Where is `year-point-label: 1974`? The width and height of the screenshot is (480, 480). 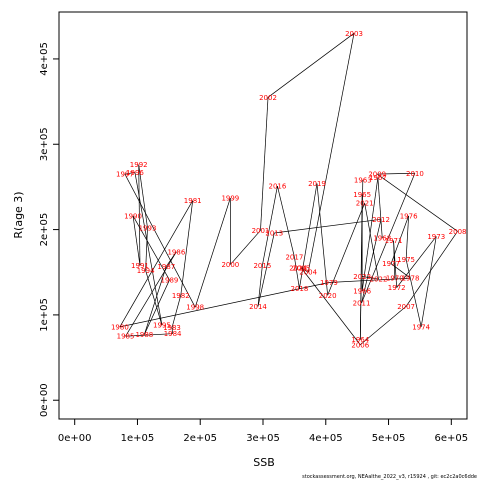 year-point-label: 1974 is located at coordinates (421, 327).